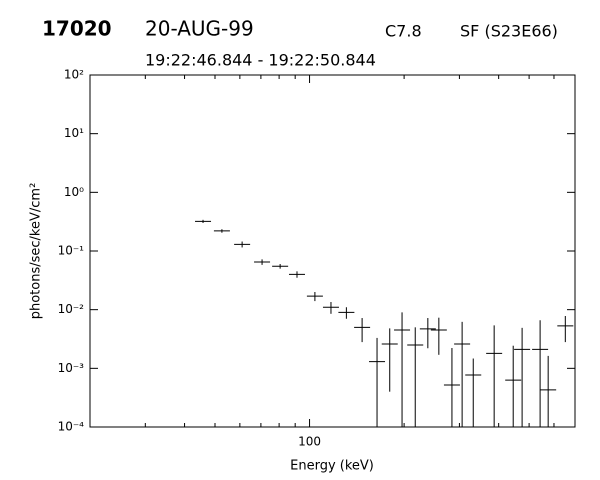 This screenshot has height=480, width=600. Describe the element at coordinates (309, 442) in the screenshot. I see `x-tick-label: 100` at that location.